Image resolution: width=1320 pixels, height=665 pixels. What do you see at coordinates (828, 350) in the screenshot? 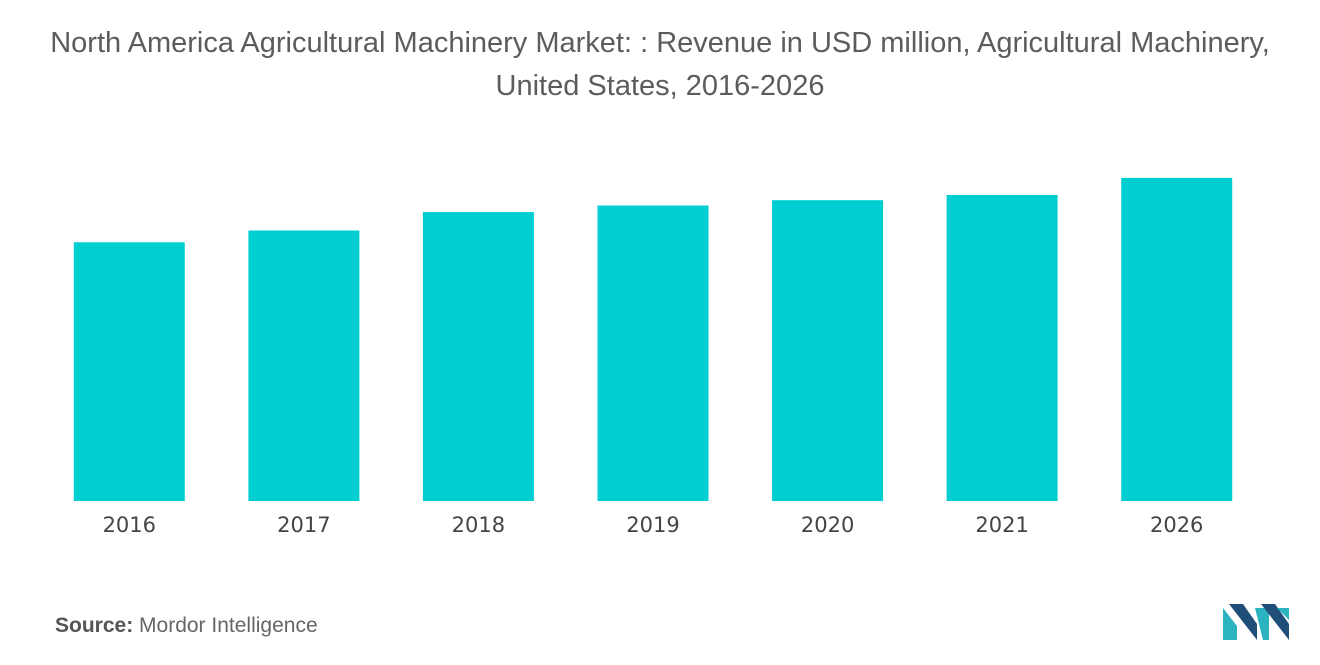
I see `bar-2020` at bounding box center [828, 350].